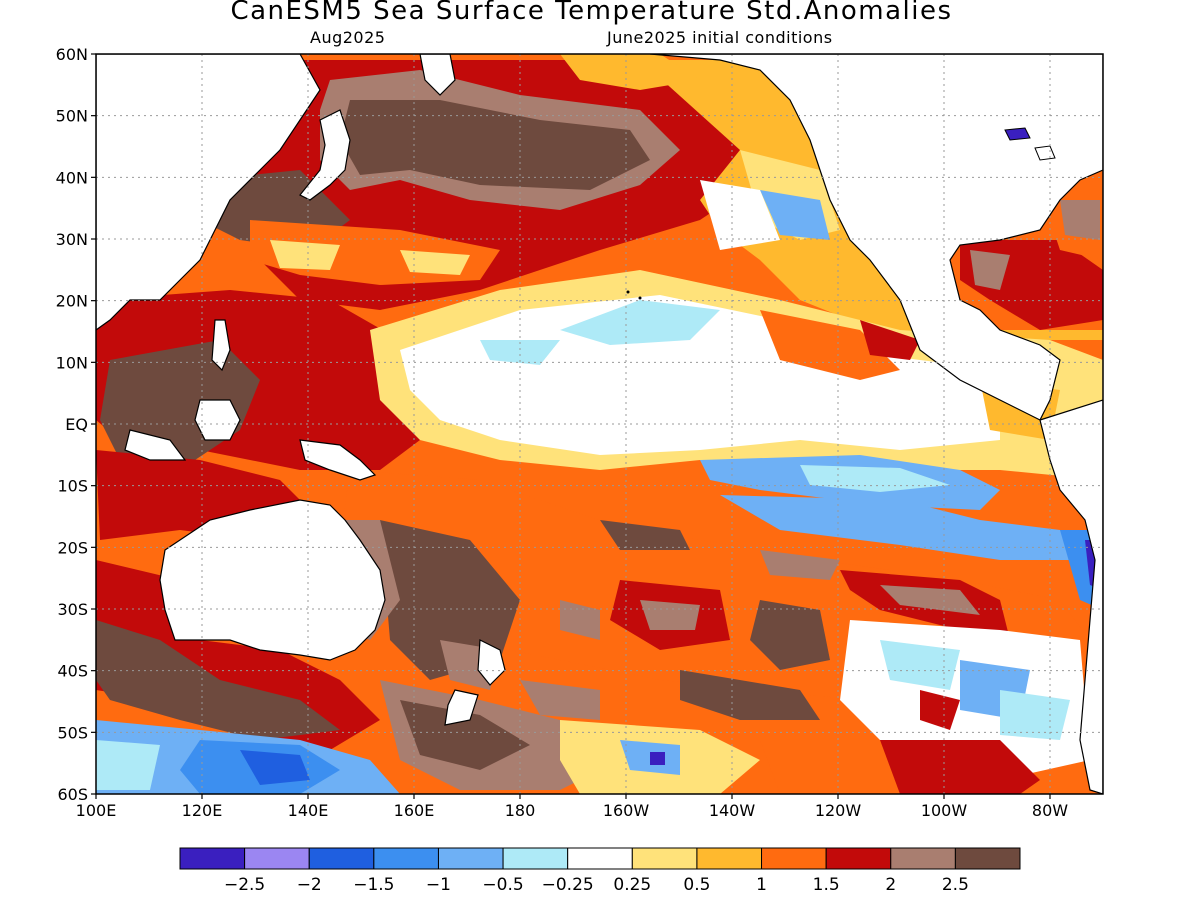 This screenshot has height=900, width=1200. What do you see at coordinates (944, 810) in the screenshot?
I see `lon-label-100w: 100W` at bounding box center [944, 810].